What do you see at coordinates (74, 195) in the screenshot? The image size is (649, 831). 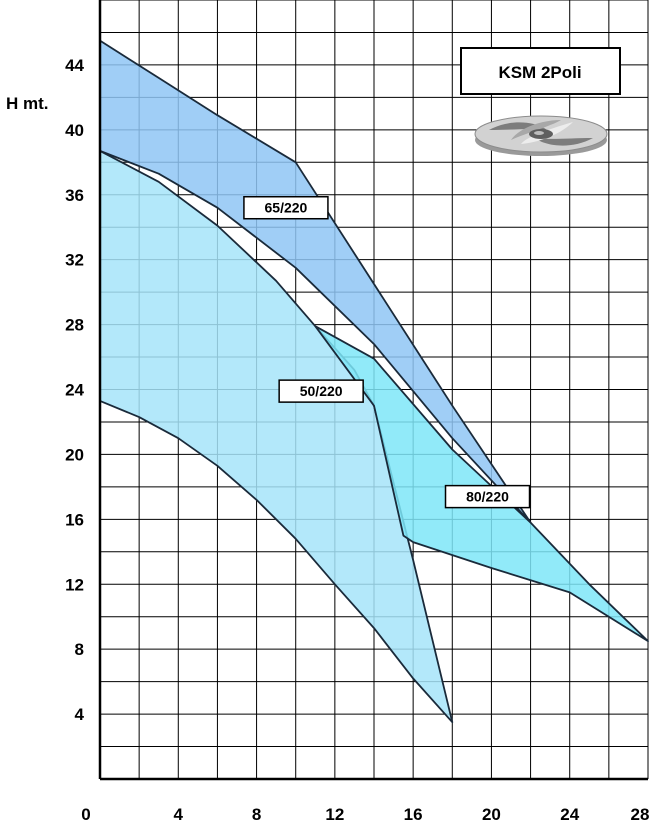 I see `y-tick-label: 36` at bounding box center [74, 195].